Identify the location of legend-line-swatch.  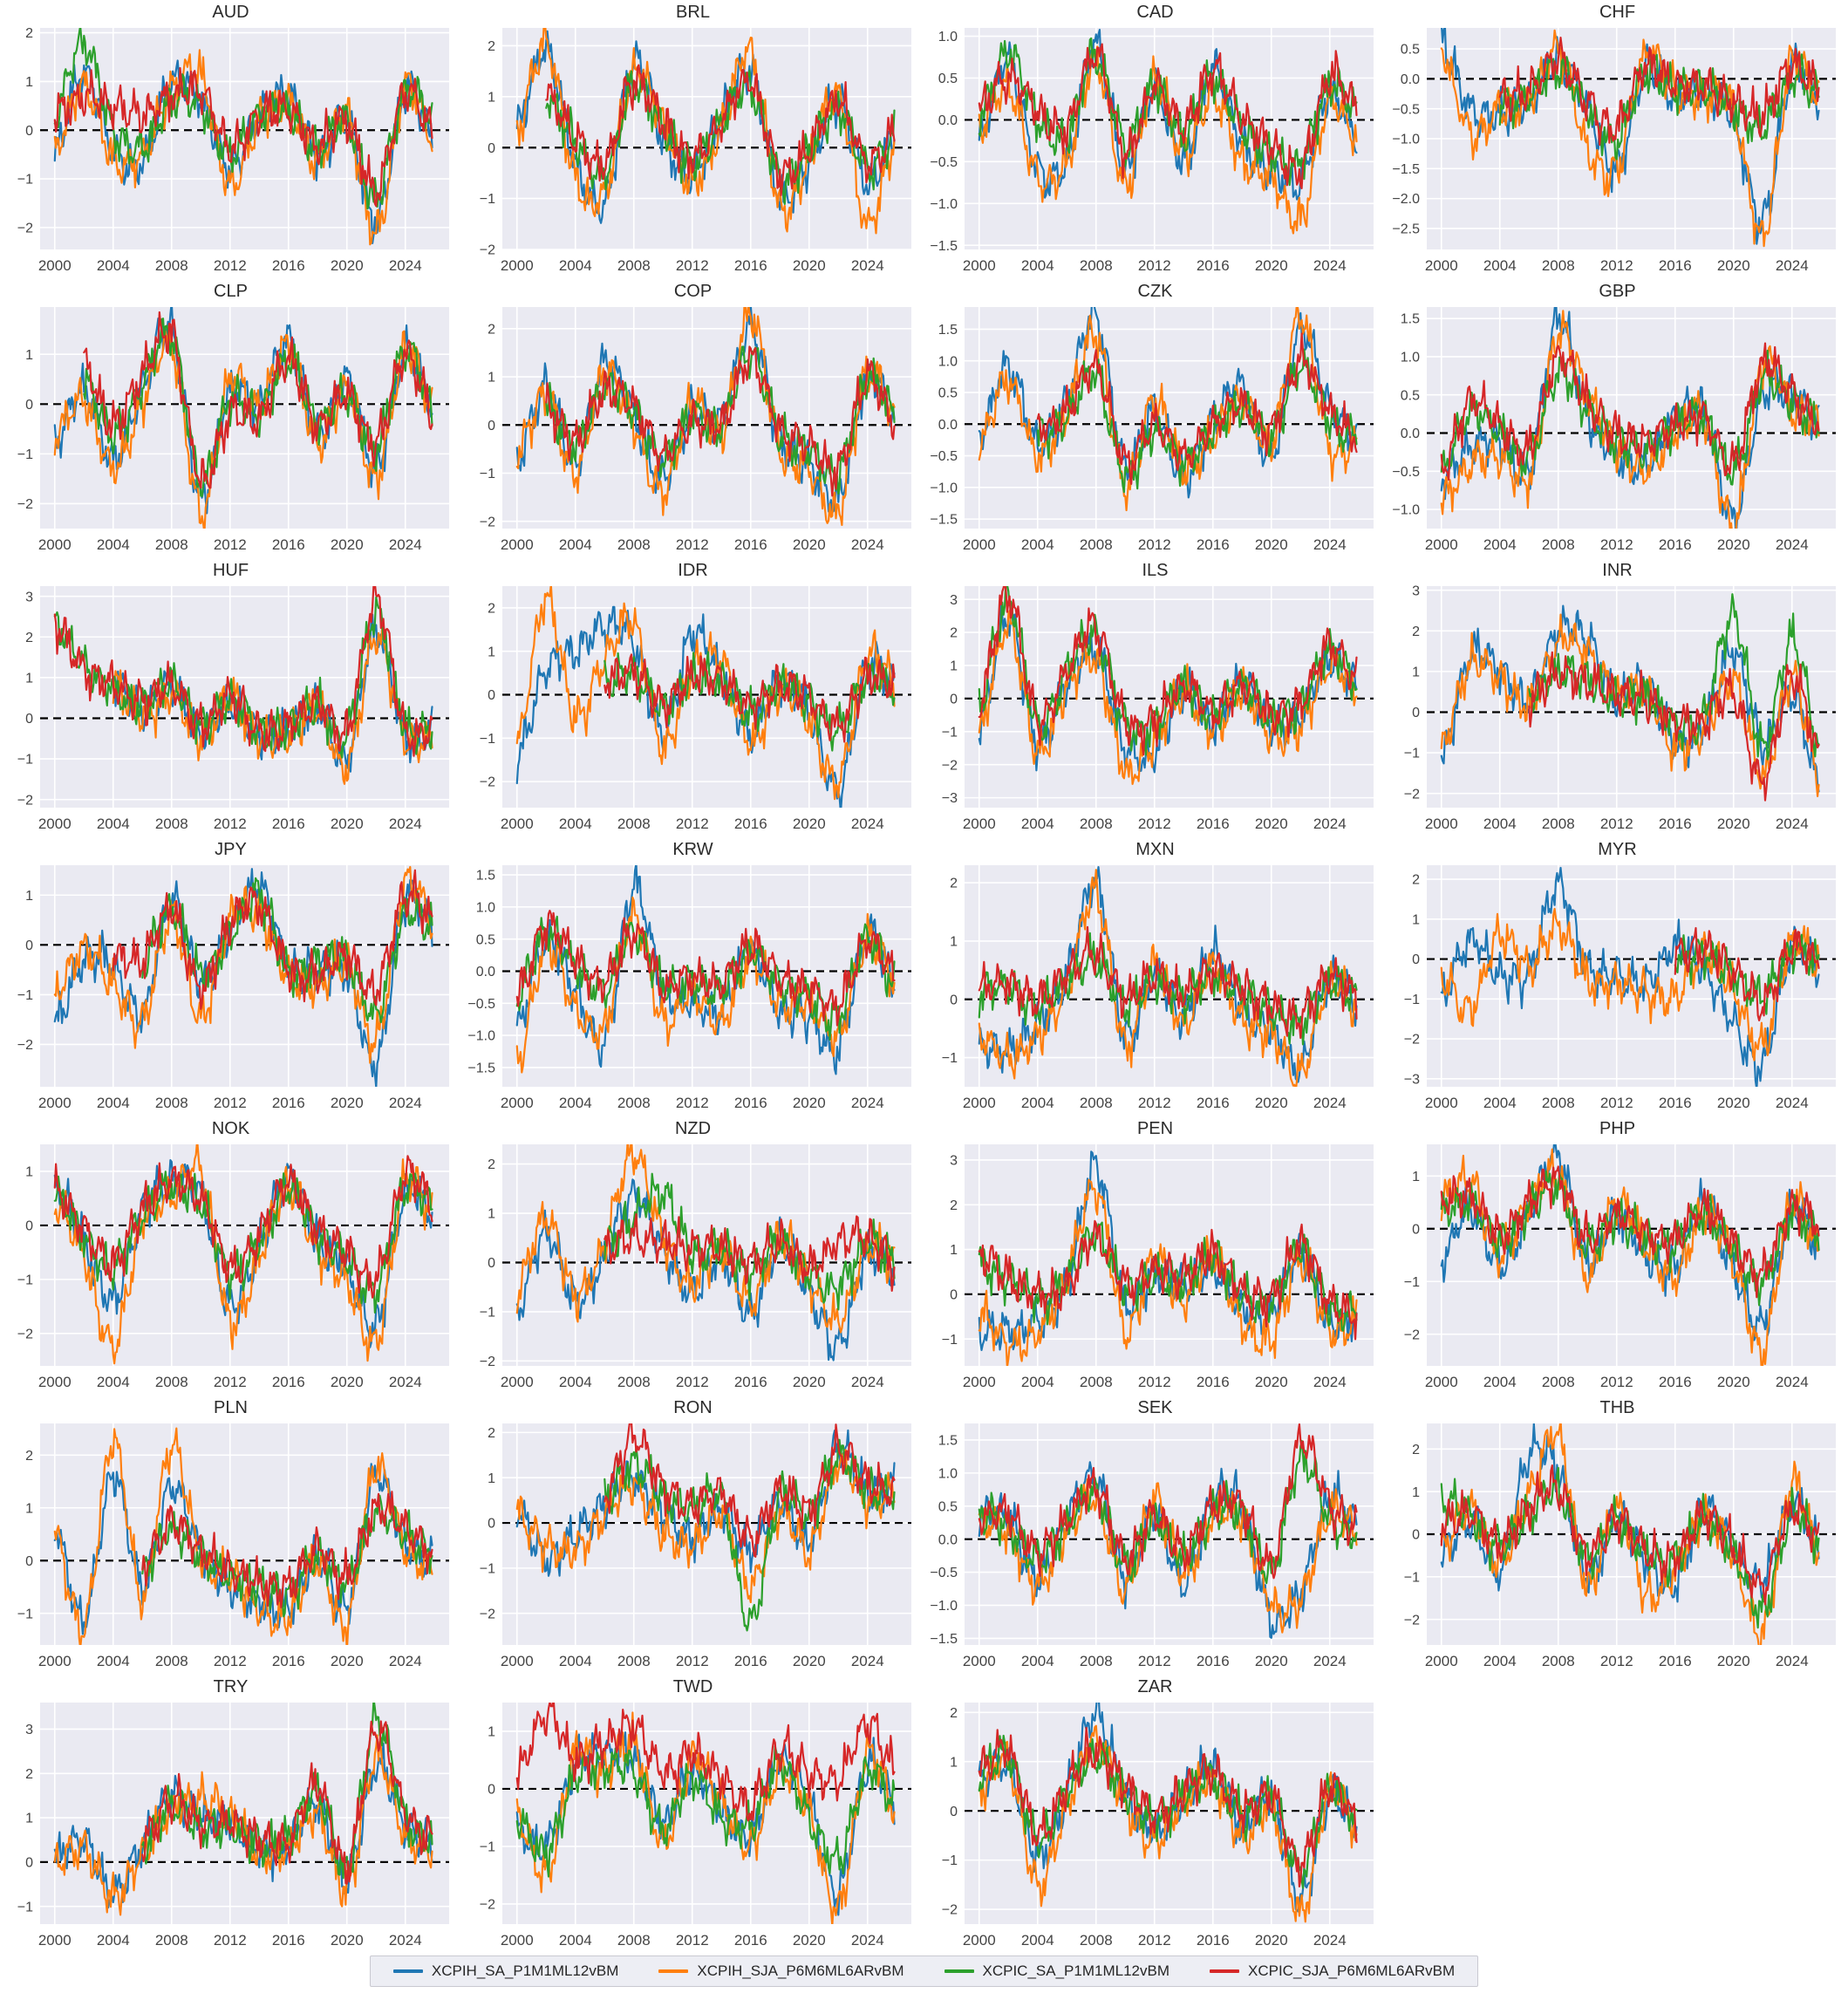
(1224, 1971).